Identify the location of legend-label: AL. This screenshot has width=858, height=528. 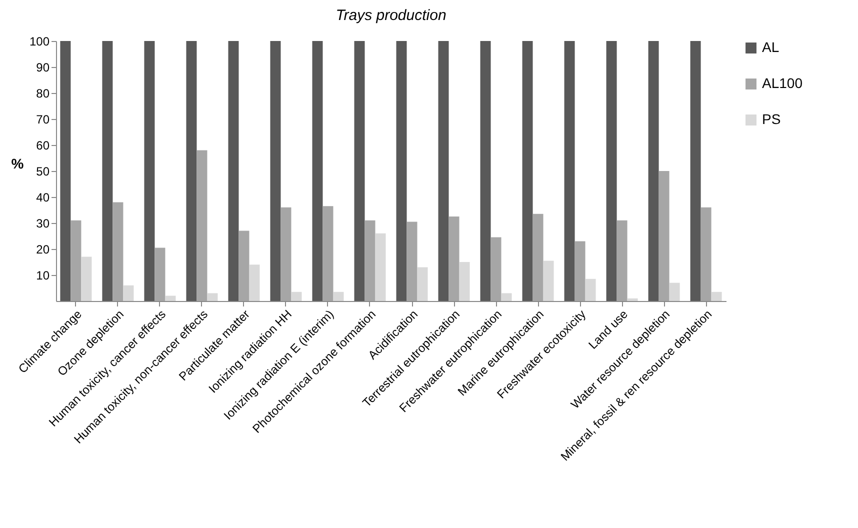
(771, 47).